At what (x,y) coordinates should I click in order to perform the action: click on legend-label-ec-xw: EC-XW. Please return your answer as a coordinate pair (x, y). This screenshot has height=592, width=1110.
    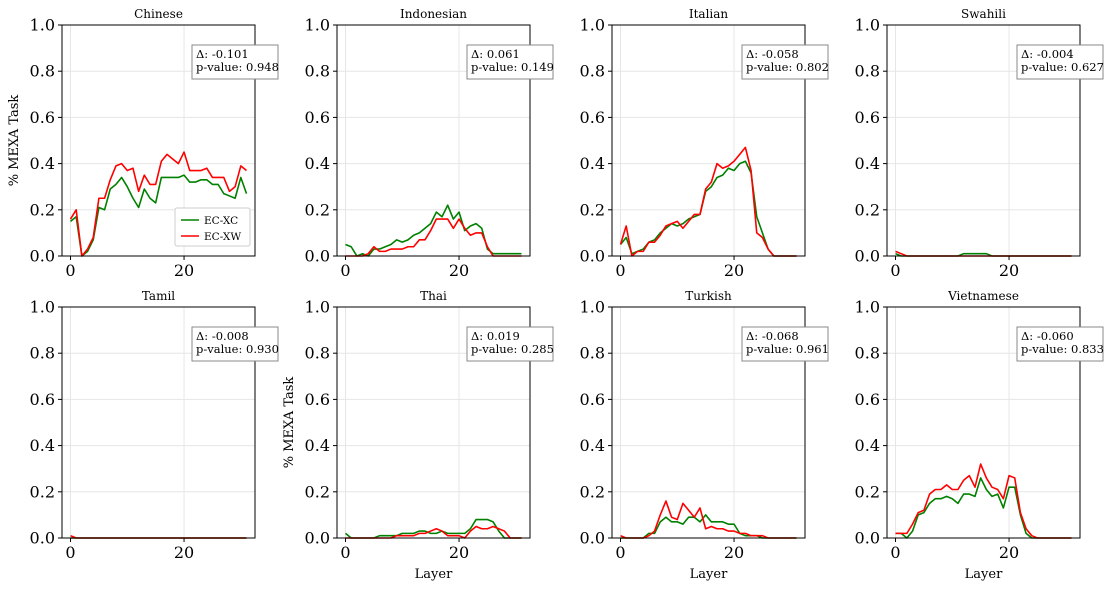
    Looking at the image, I should click on (222, 237).